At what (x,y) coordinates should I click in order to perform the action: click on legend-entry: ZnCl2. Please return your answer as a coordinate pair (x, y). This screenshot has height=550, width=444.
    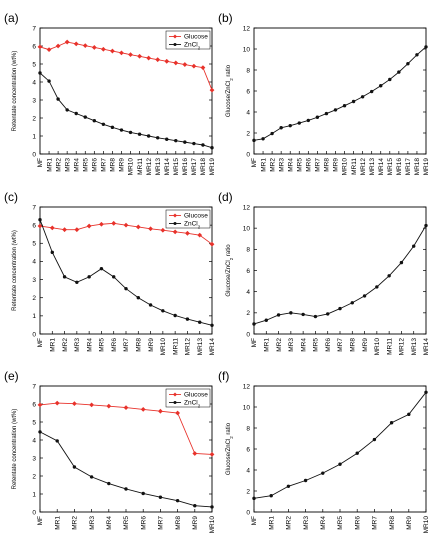
    Looking at the image, I should click on (192, 46).